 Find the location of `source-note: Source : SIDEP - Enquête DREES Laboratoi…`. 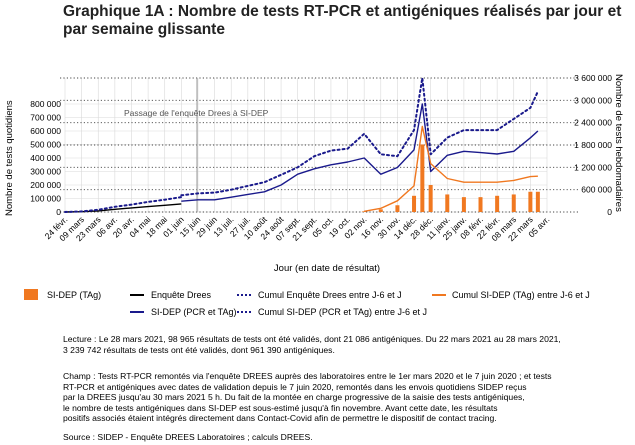

source-note: Source : SIDEP - Enquête DREES Laboratoi… is located at coordinates (335, 437).